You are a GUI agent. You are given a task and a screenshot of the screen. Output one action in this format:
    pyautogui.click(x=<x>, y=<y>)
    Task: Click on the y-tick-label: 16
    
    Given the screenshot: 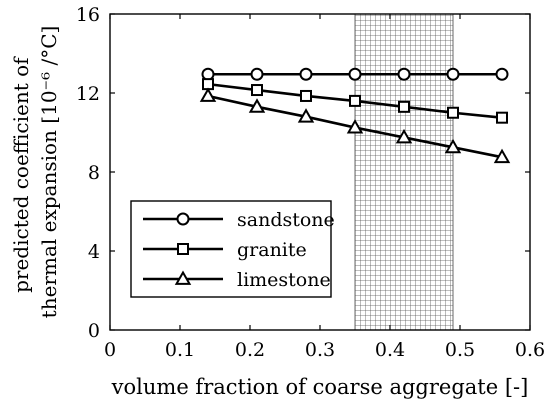 What is the action you would take?
    pyautogui.click(x=88, y=15)
    